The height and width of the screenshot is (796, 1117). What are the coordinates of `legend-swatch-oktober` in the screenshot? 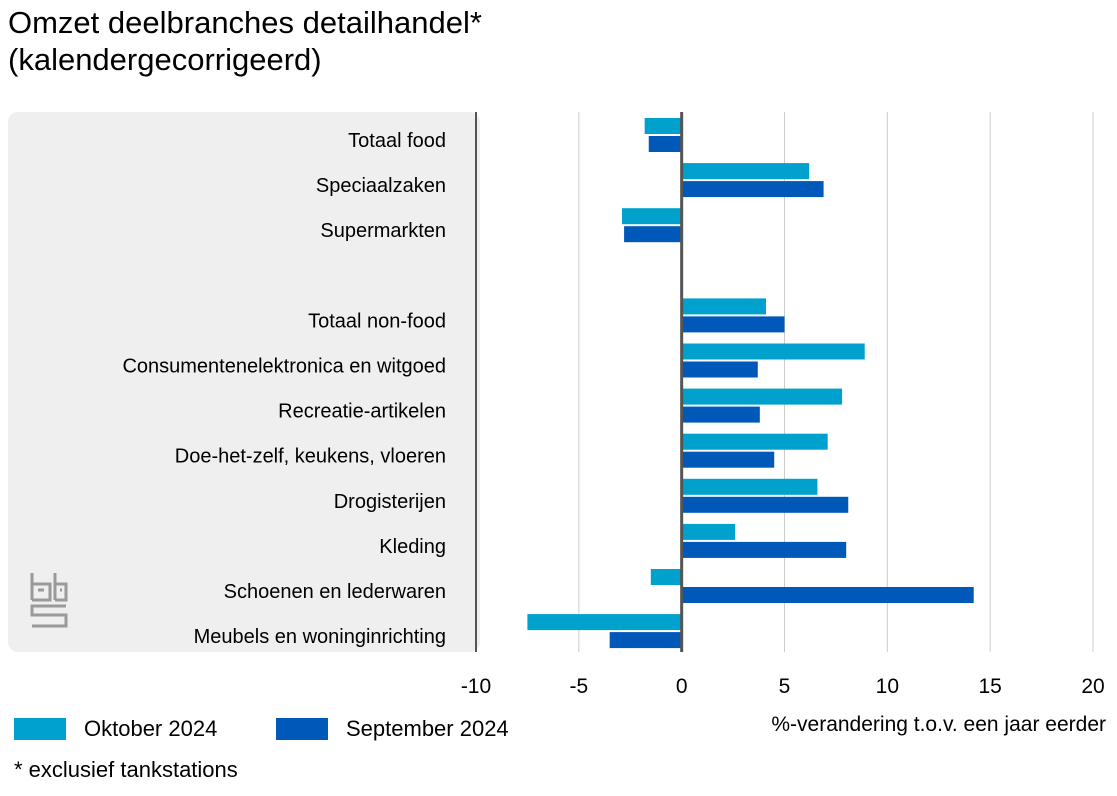 It's located at (40, 729).